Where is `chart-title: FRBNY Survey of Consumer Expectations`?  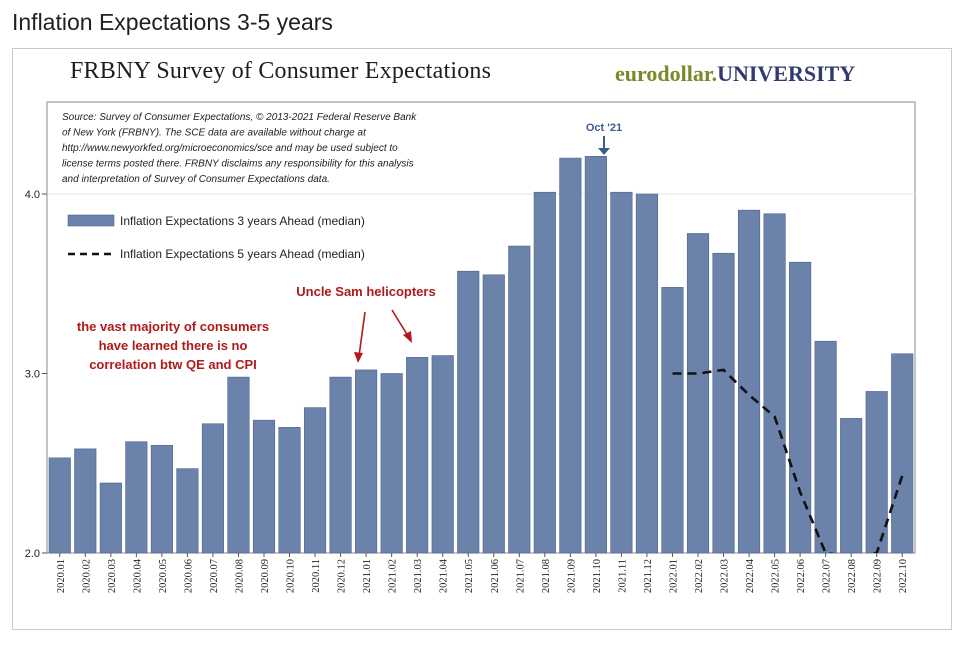
chart-title: FRBNY Survey of Consumer Expectations is located at coordinates (281, 71).